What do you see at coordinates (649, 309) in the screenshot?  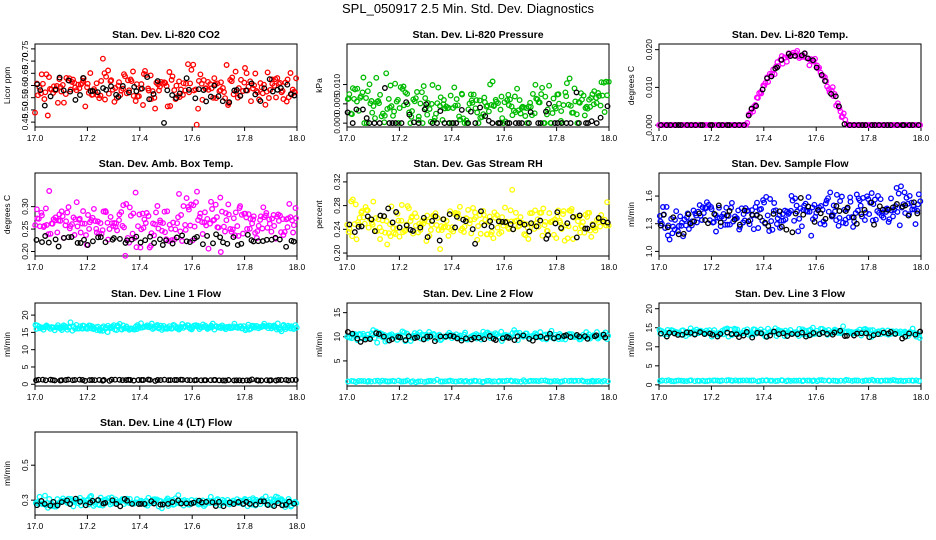 I see `y-tick-label: 20` at bounding box center [649, 309].